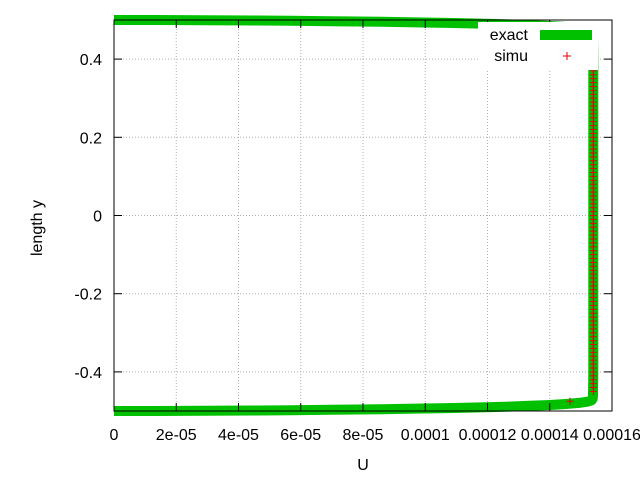  Describe the element at coordinates (37, 228) in the screenshot. I see `y-axis-label: length y` at that location.